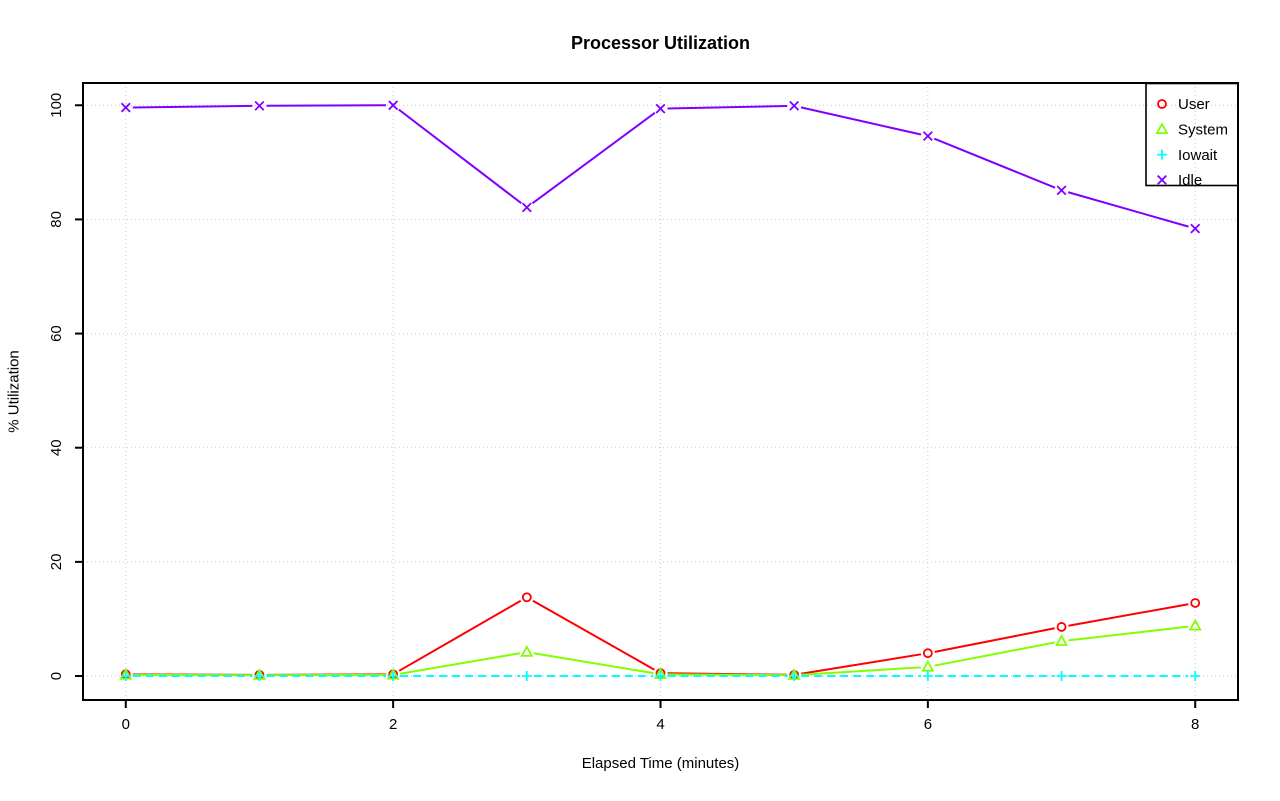  I want to click on x-tick-label: 8, so click(1195, 724).